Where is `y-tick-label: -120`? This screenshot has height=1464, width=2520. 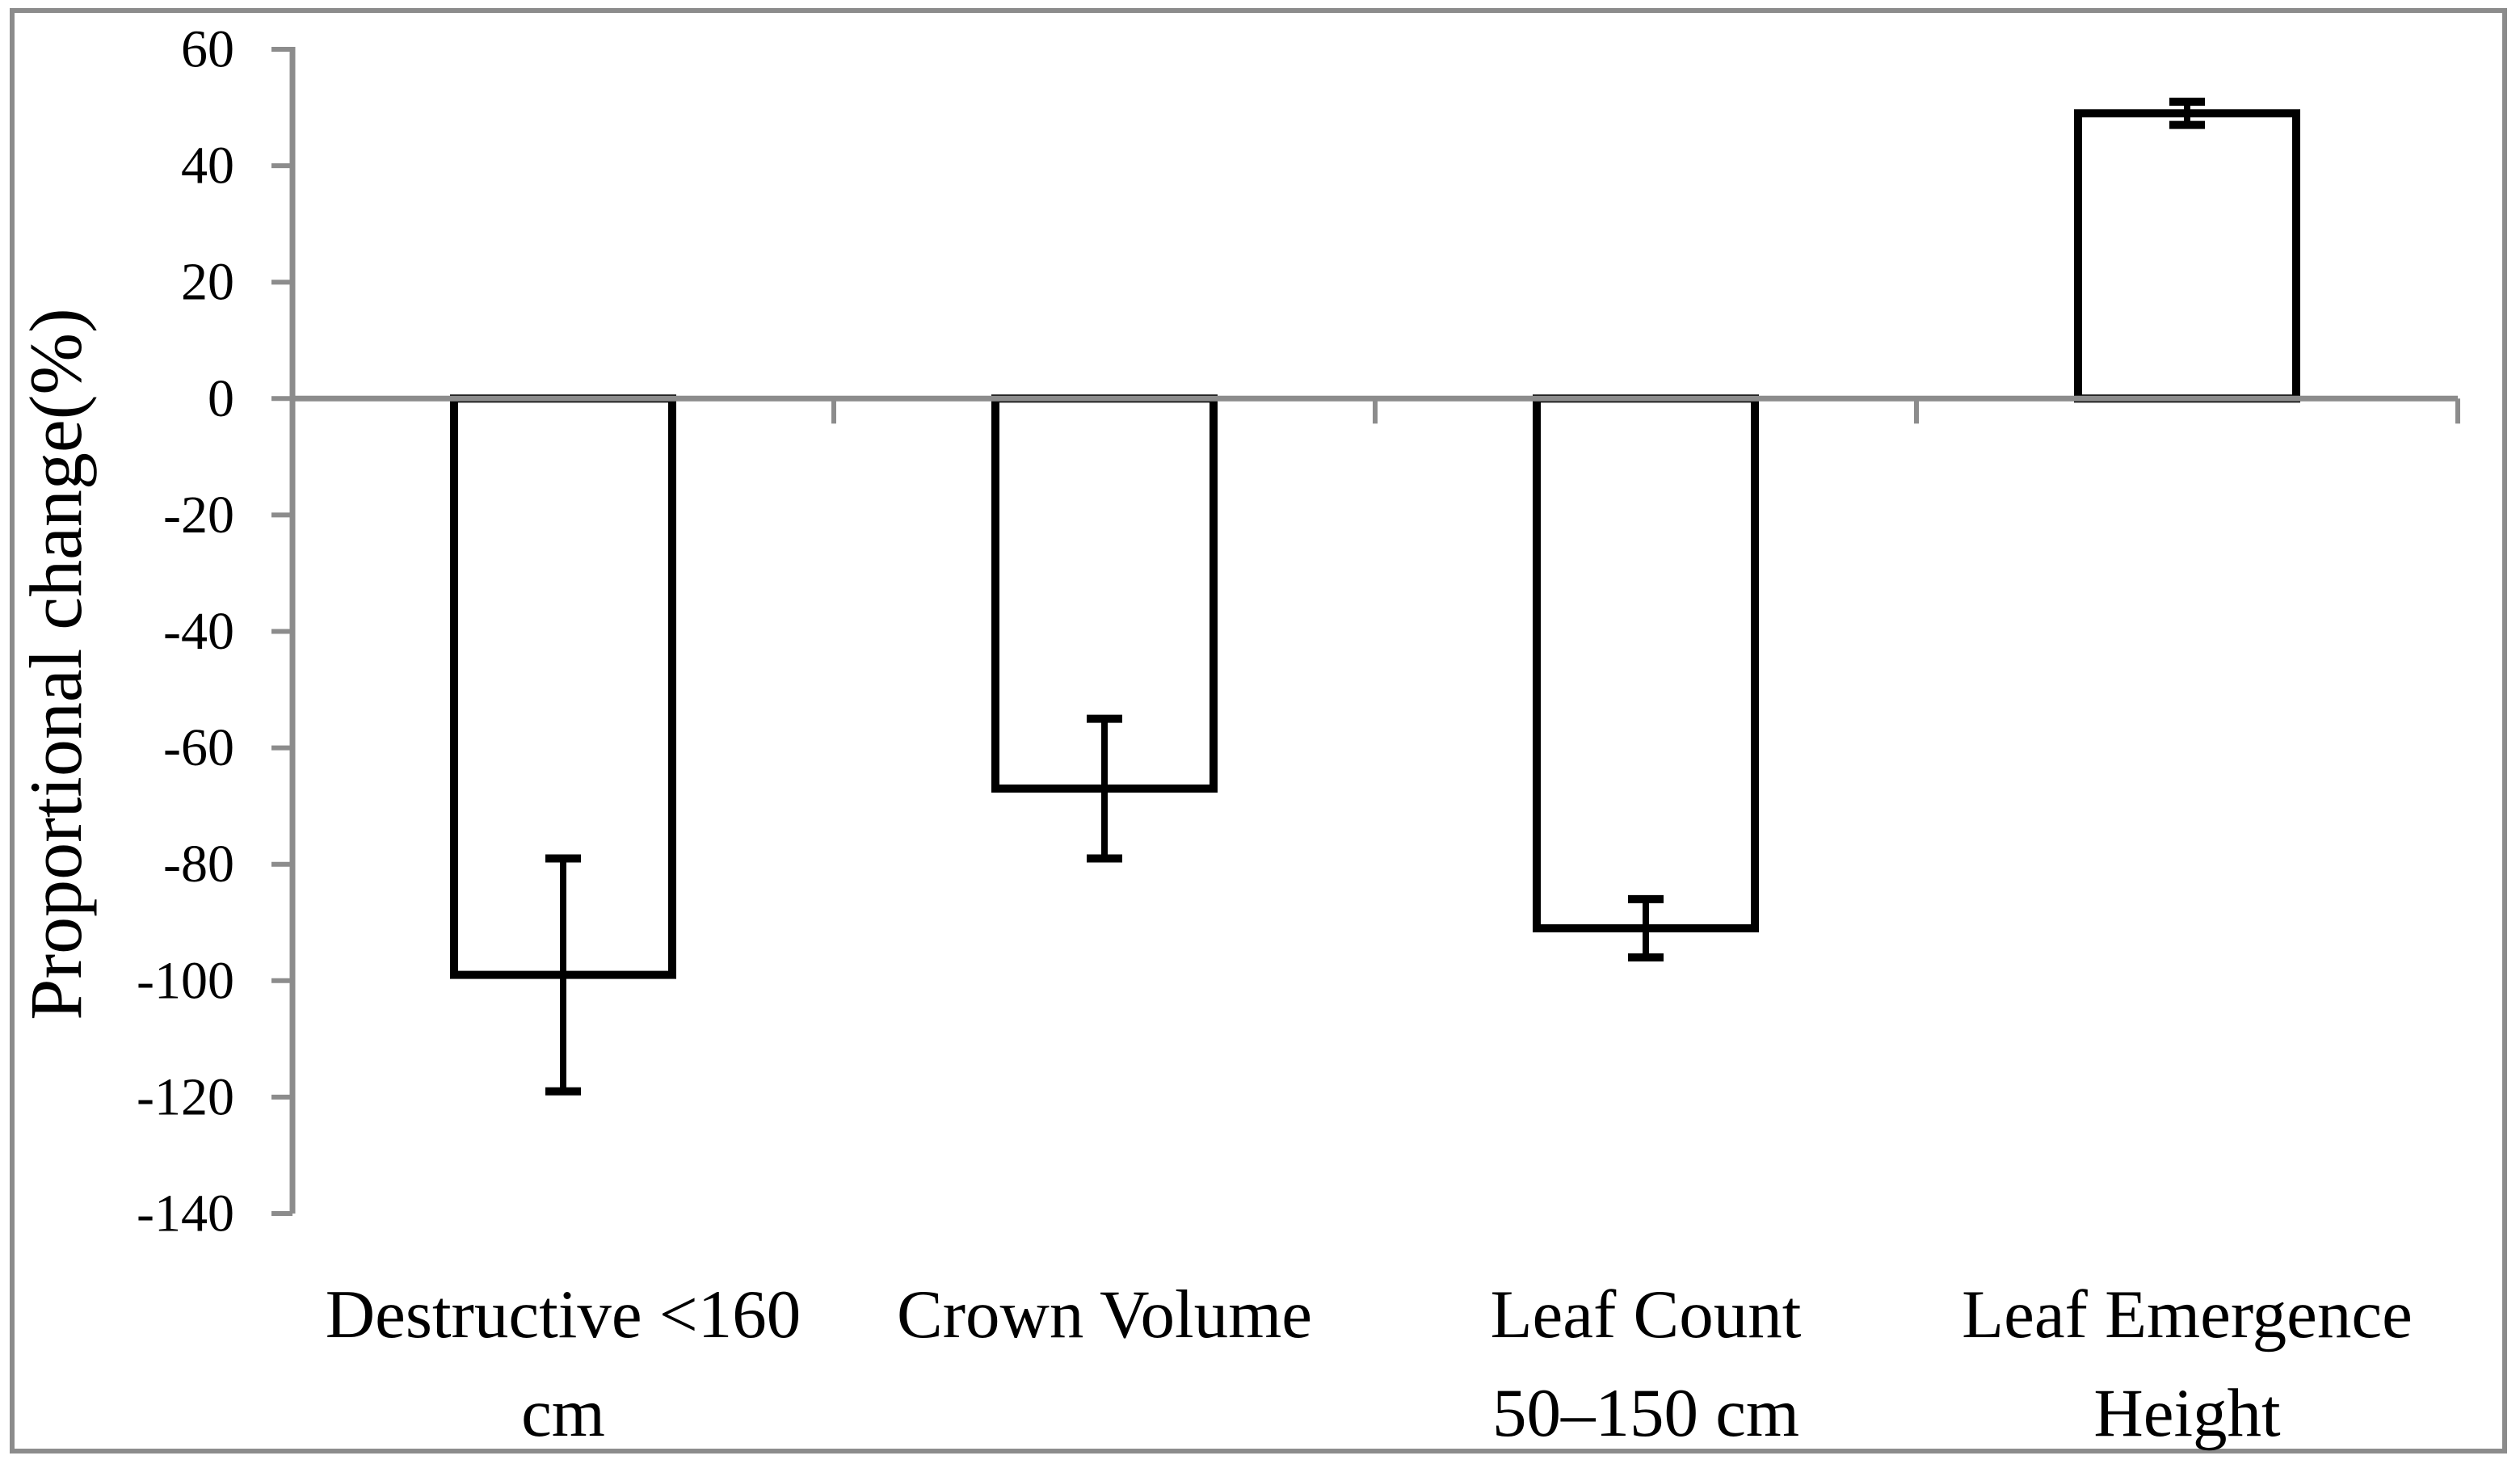
y-tick-label: -120 is located at coordinates (185, 1096).